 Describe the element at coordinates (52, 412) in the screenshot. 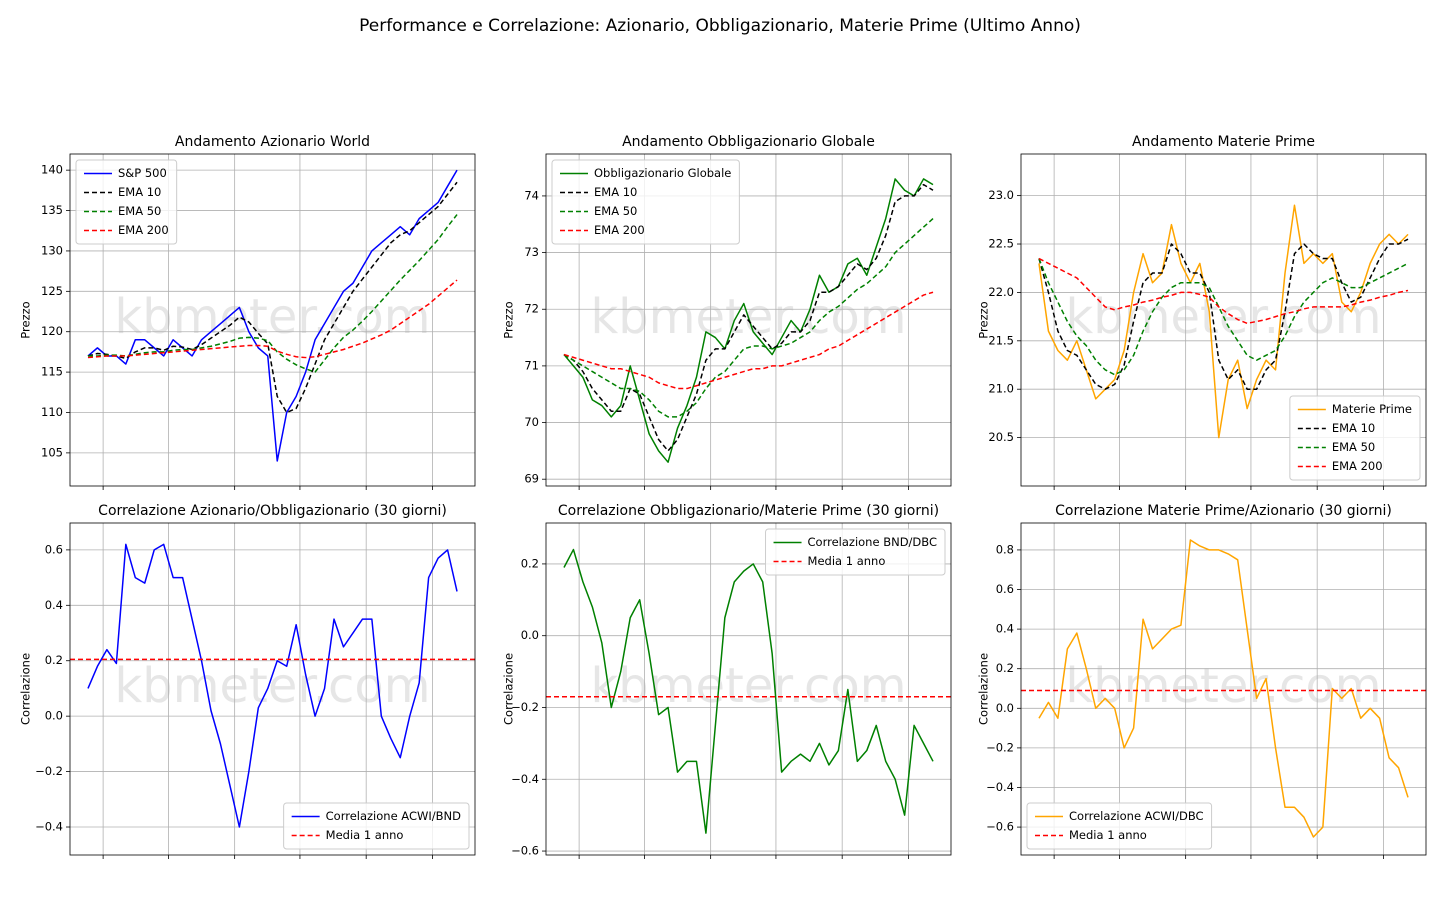

I see `y-tick-label: 110` at that location.